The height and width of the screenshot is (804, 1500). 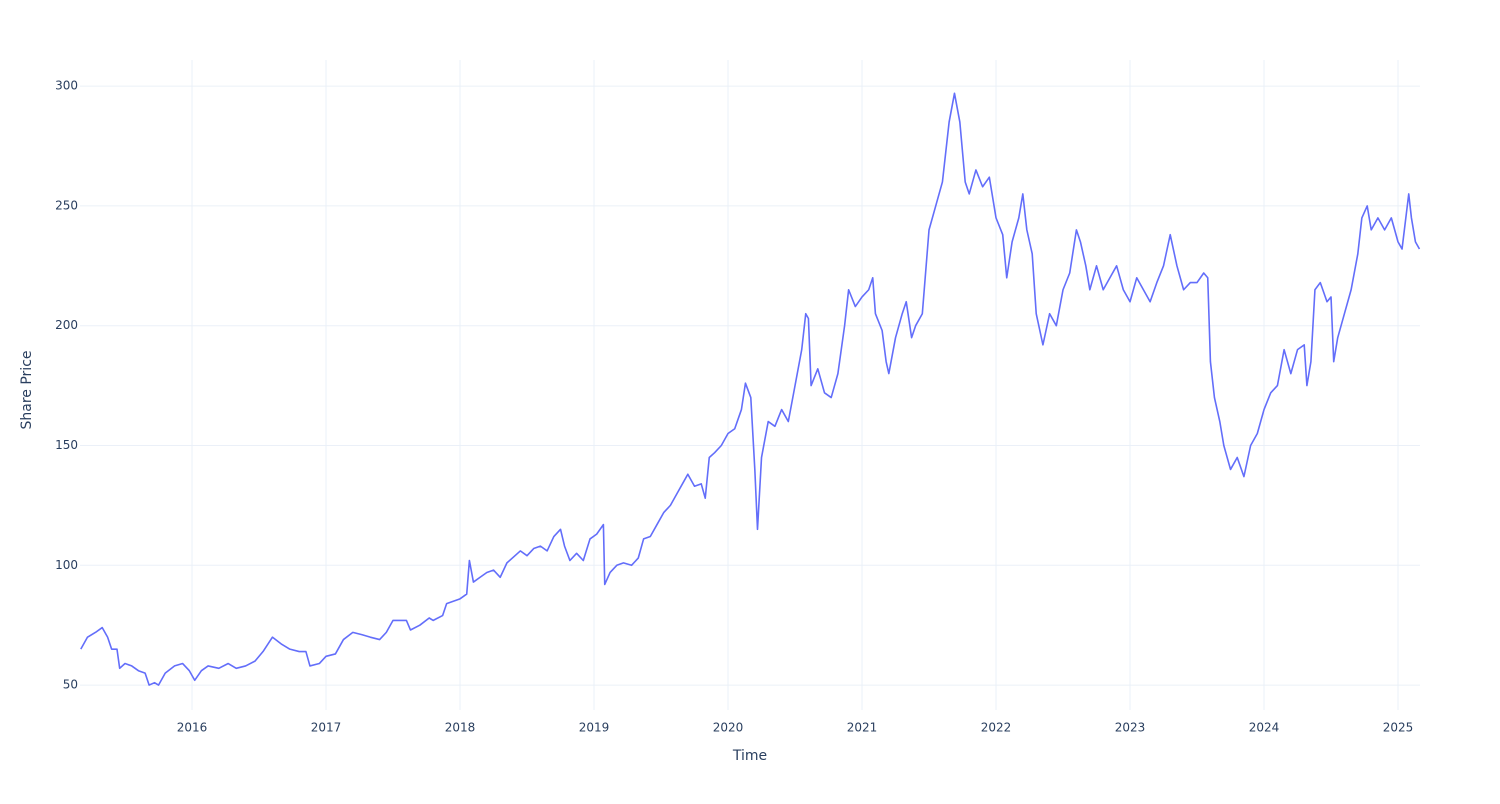 What do you see at coordinates (66, 325) in the screenshot?
I see `y-tick-label: 200` at bounding box center [66, 325].